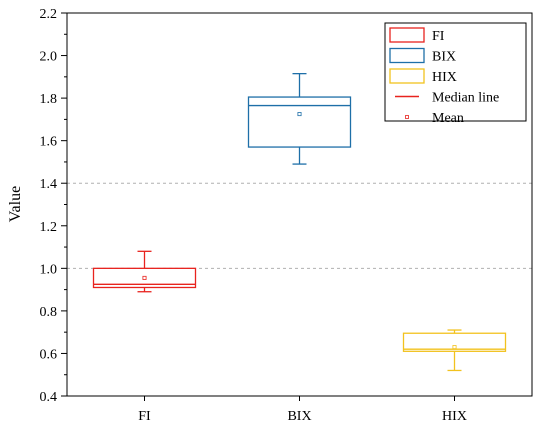 Image resolution: width=550 pixels, height=431 pixels. Describe the element at coordinates (407, 55) in the screenshot. I see `legend-swatch-bix` at that location.